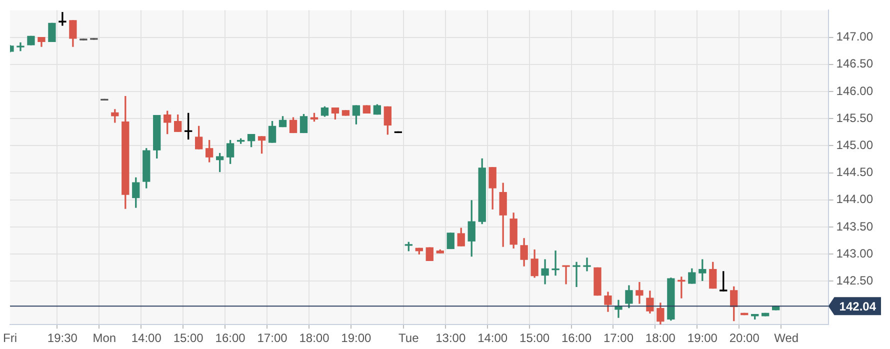 The height and width of the screenshot is (349, 890). I want to click on ref-line-label: 142.04, so click(857, 306).